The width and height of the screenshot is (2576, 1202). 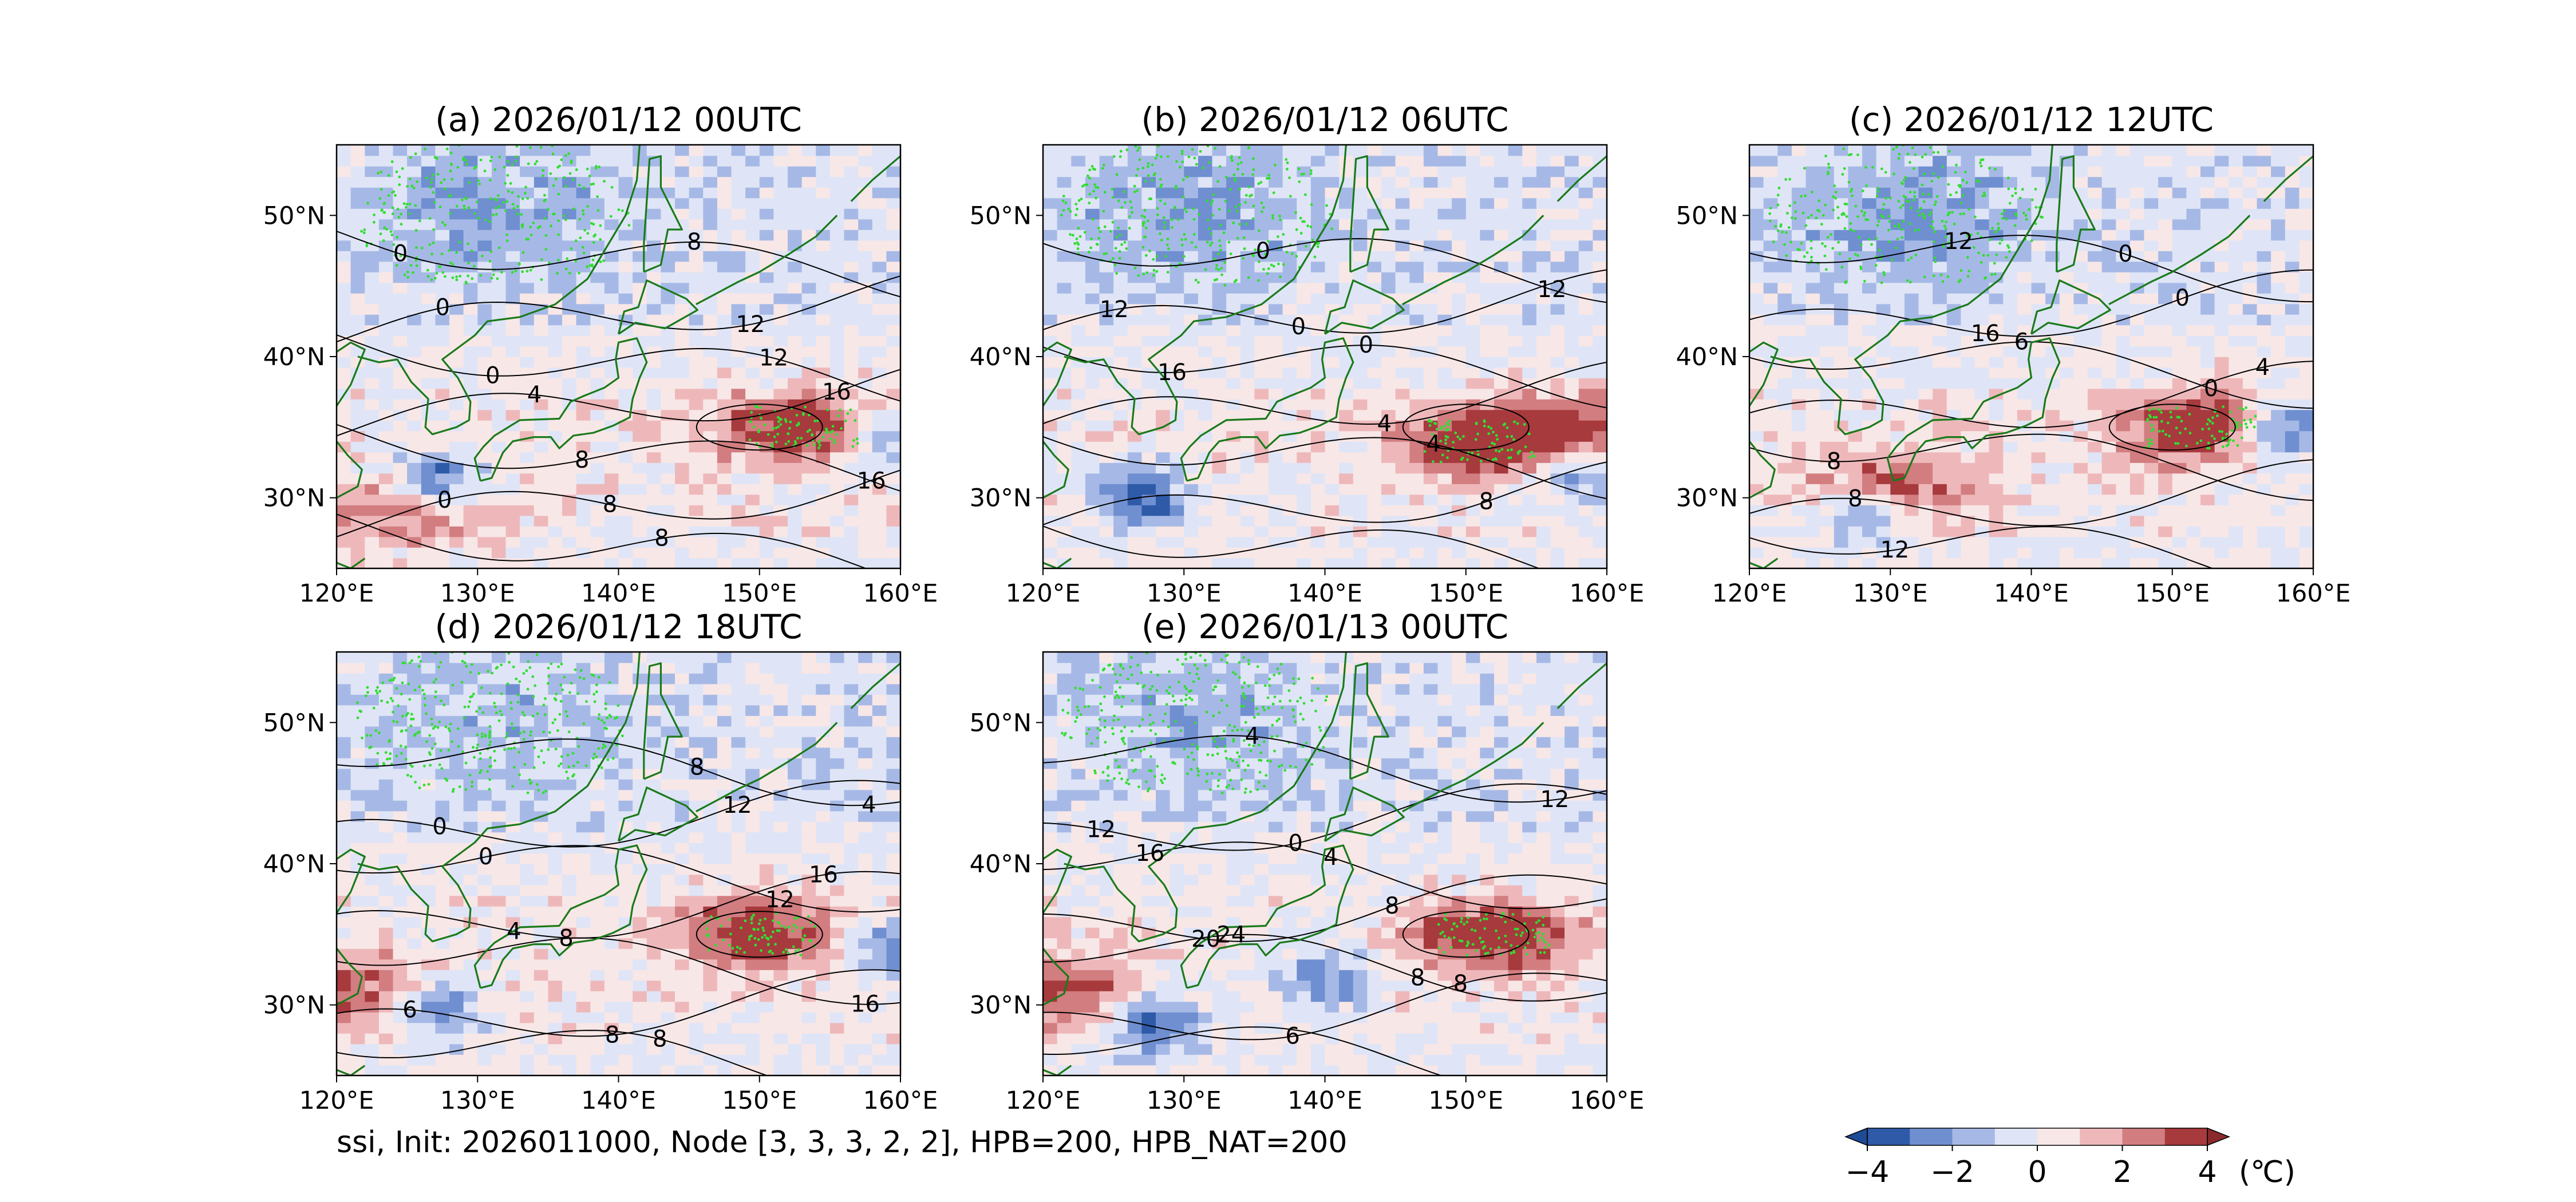 I want to click on map-field-a, so click(x=618, y=356).